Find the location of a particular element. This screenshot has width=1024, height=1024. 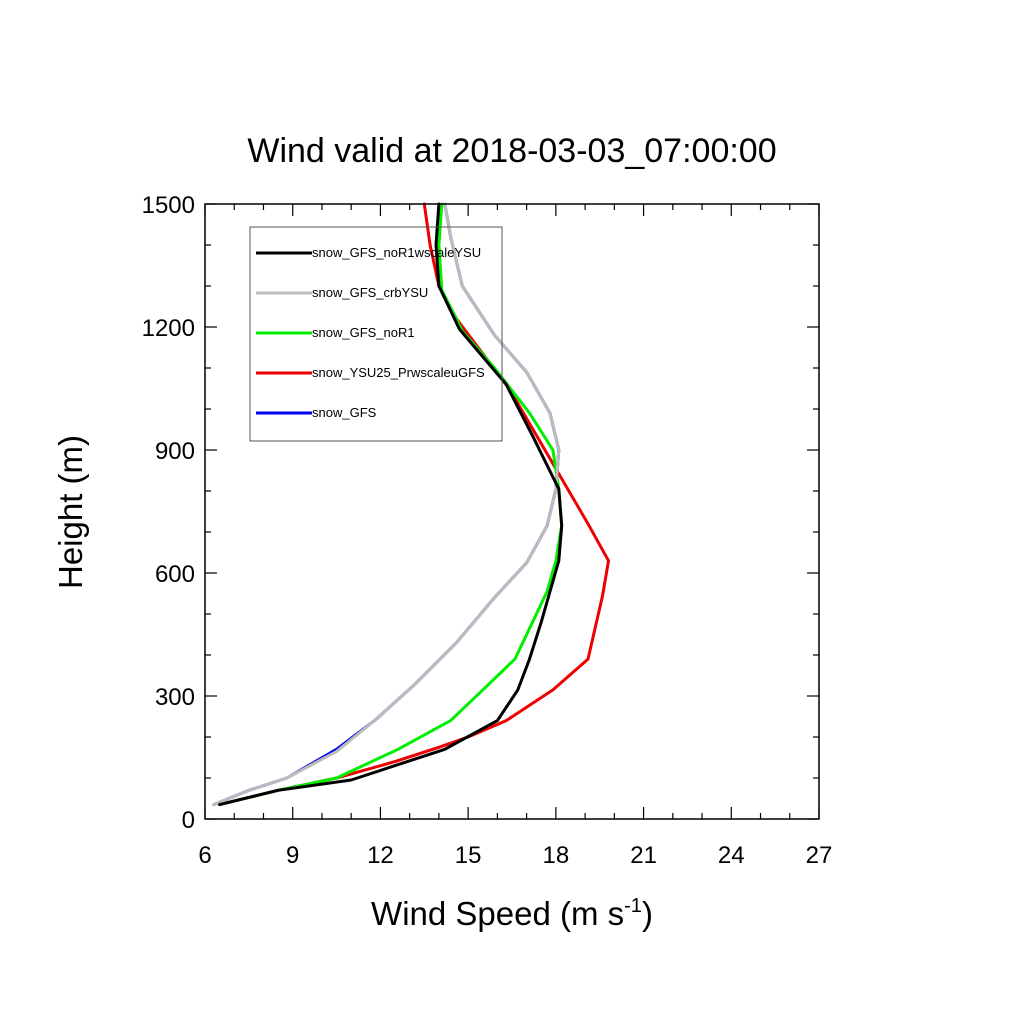

x-axis-label: Wind Speed (m s-1) is located at coordinates (512, 913).